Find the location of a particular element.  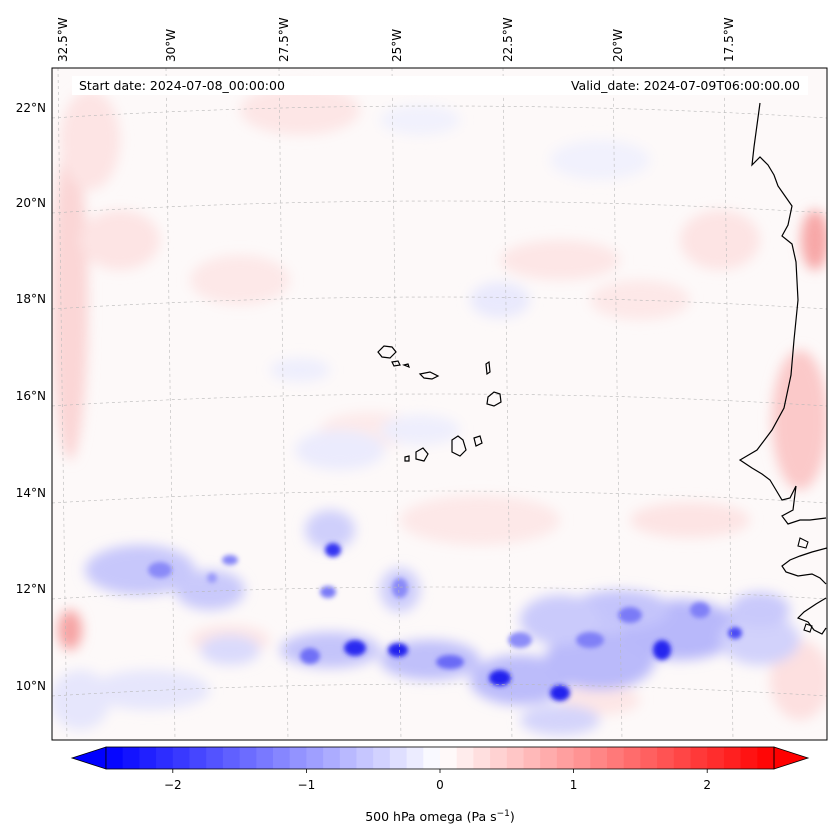

longitude-label: 22.5°W is located at coordinates (508, 39).